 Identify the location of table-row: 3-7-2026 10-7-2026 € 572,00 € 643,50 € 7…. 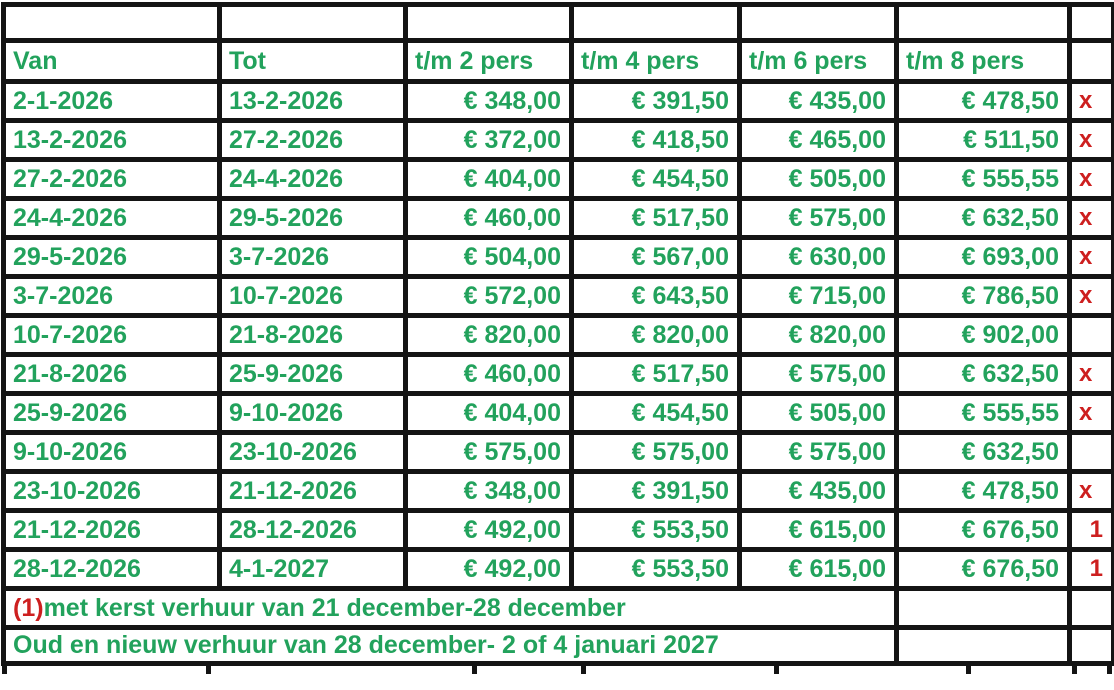
(557, 296).